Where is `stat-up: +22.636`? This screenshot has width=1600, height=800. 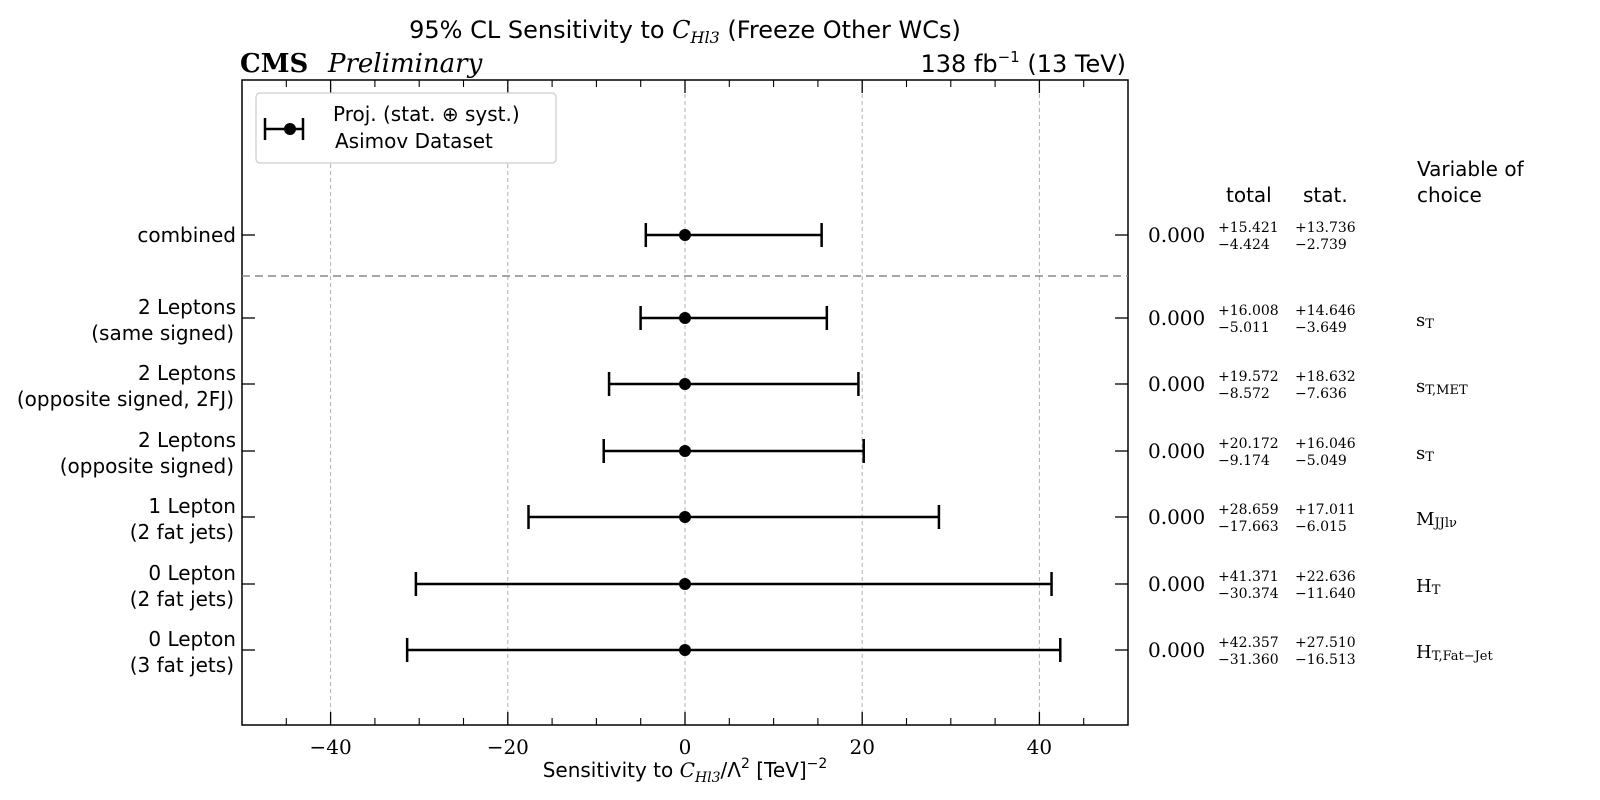
stat-up: +22.636 is located at coordinates (1325, 577).